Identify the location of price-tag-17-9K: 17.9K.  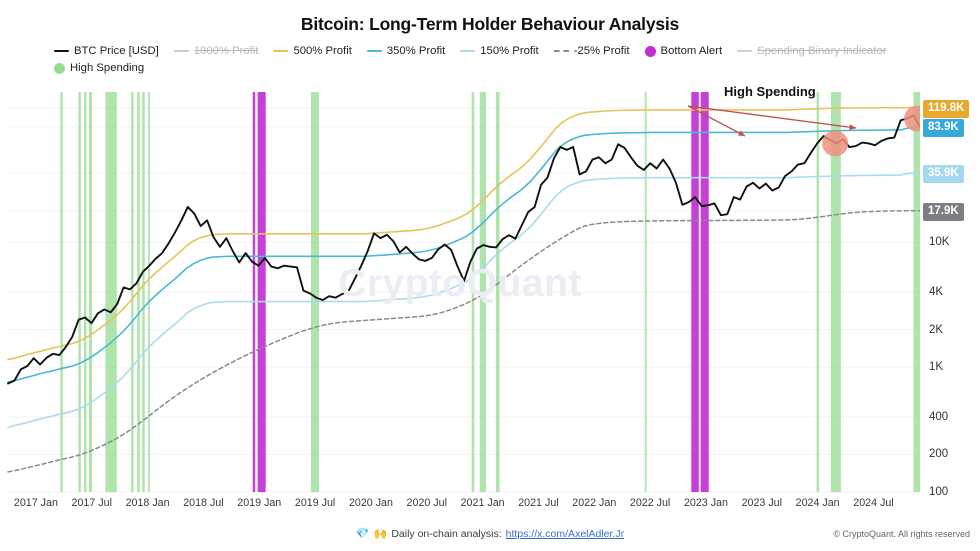
(943, 211).